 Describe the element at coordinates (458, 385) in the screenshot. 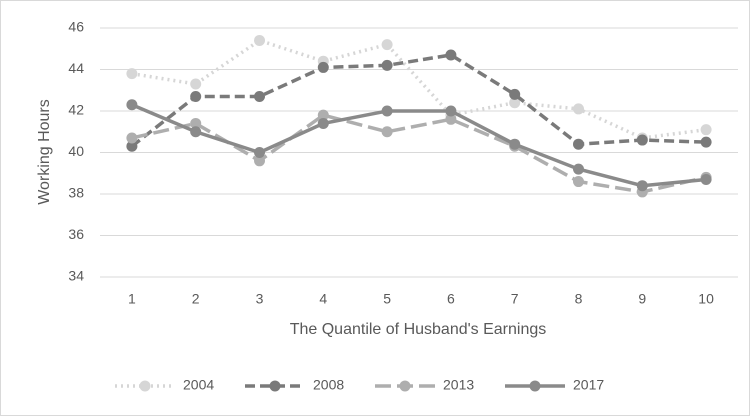

I see `legend-label: 2013` at that location.